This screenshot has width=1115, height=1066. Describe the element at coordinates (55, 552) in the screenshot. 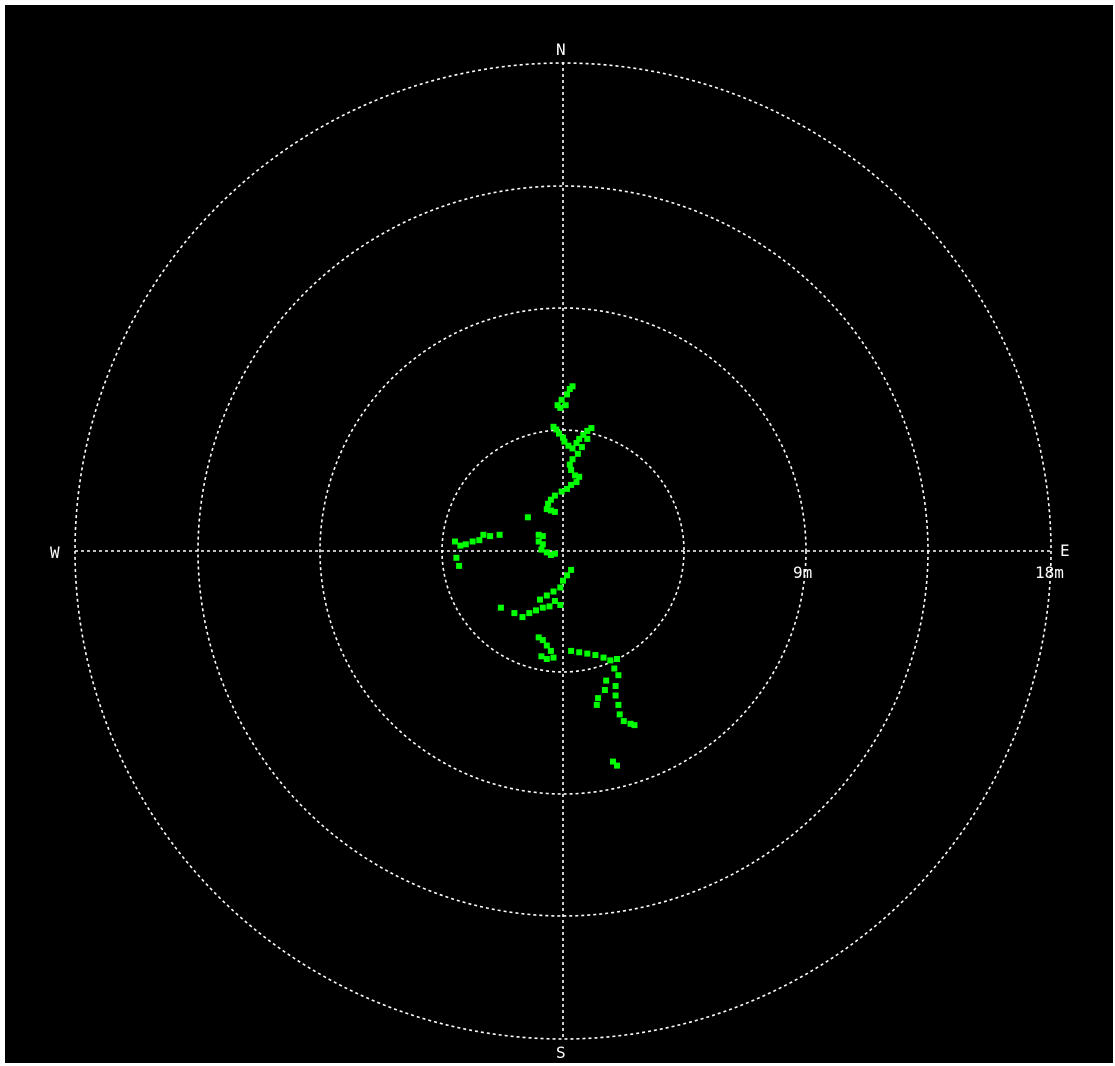

I see `west-label: W` at that location.